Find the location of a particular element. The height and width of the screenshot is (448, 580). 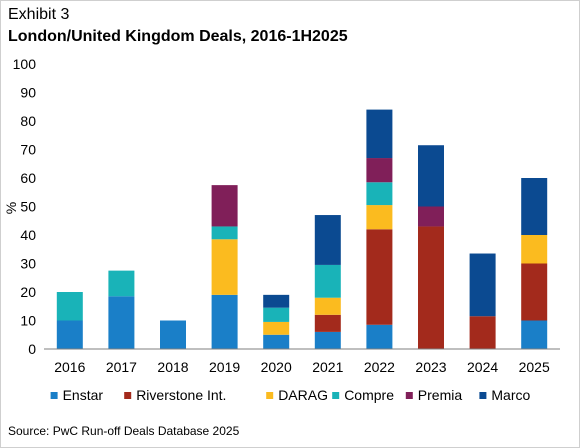

x-tick-label: 2018 is located at coordinates (172, 367).